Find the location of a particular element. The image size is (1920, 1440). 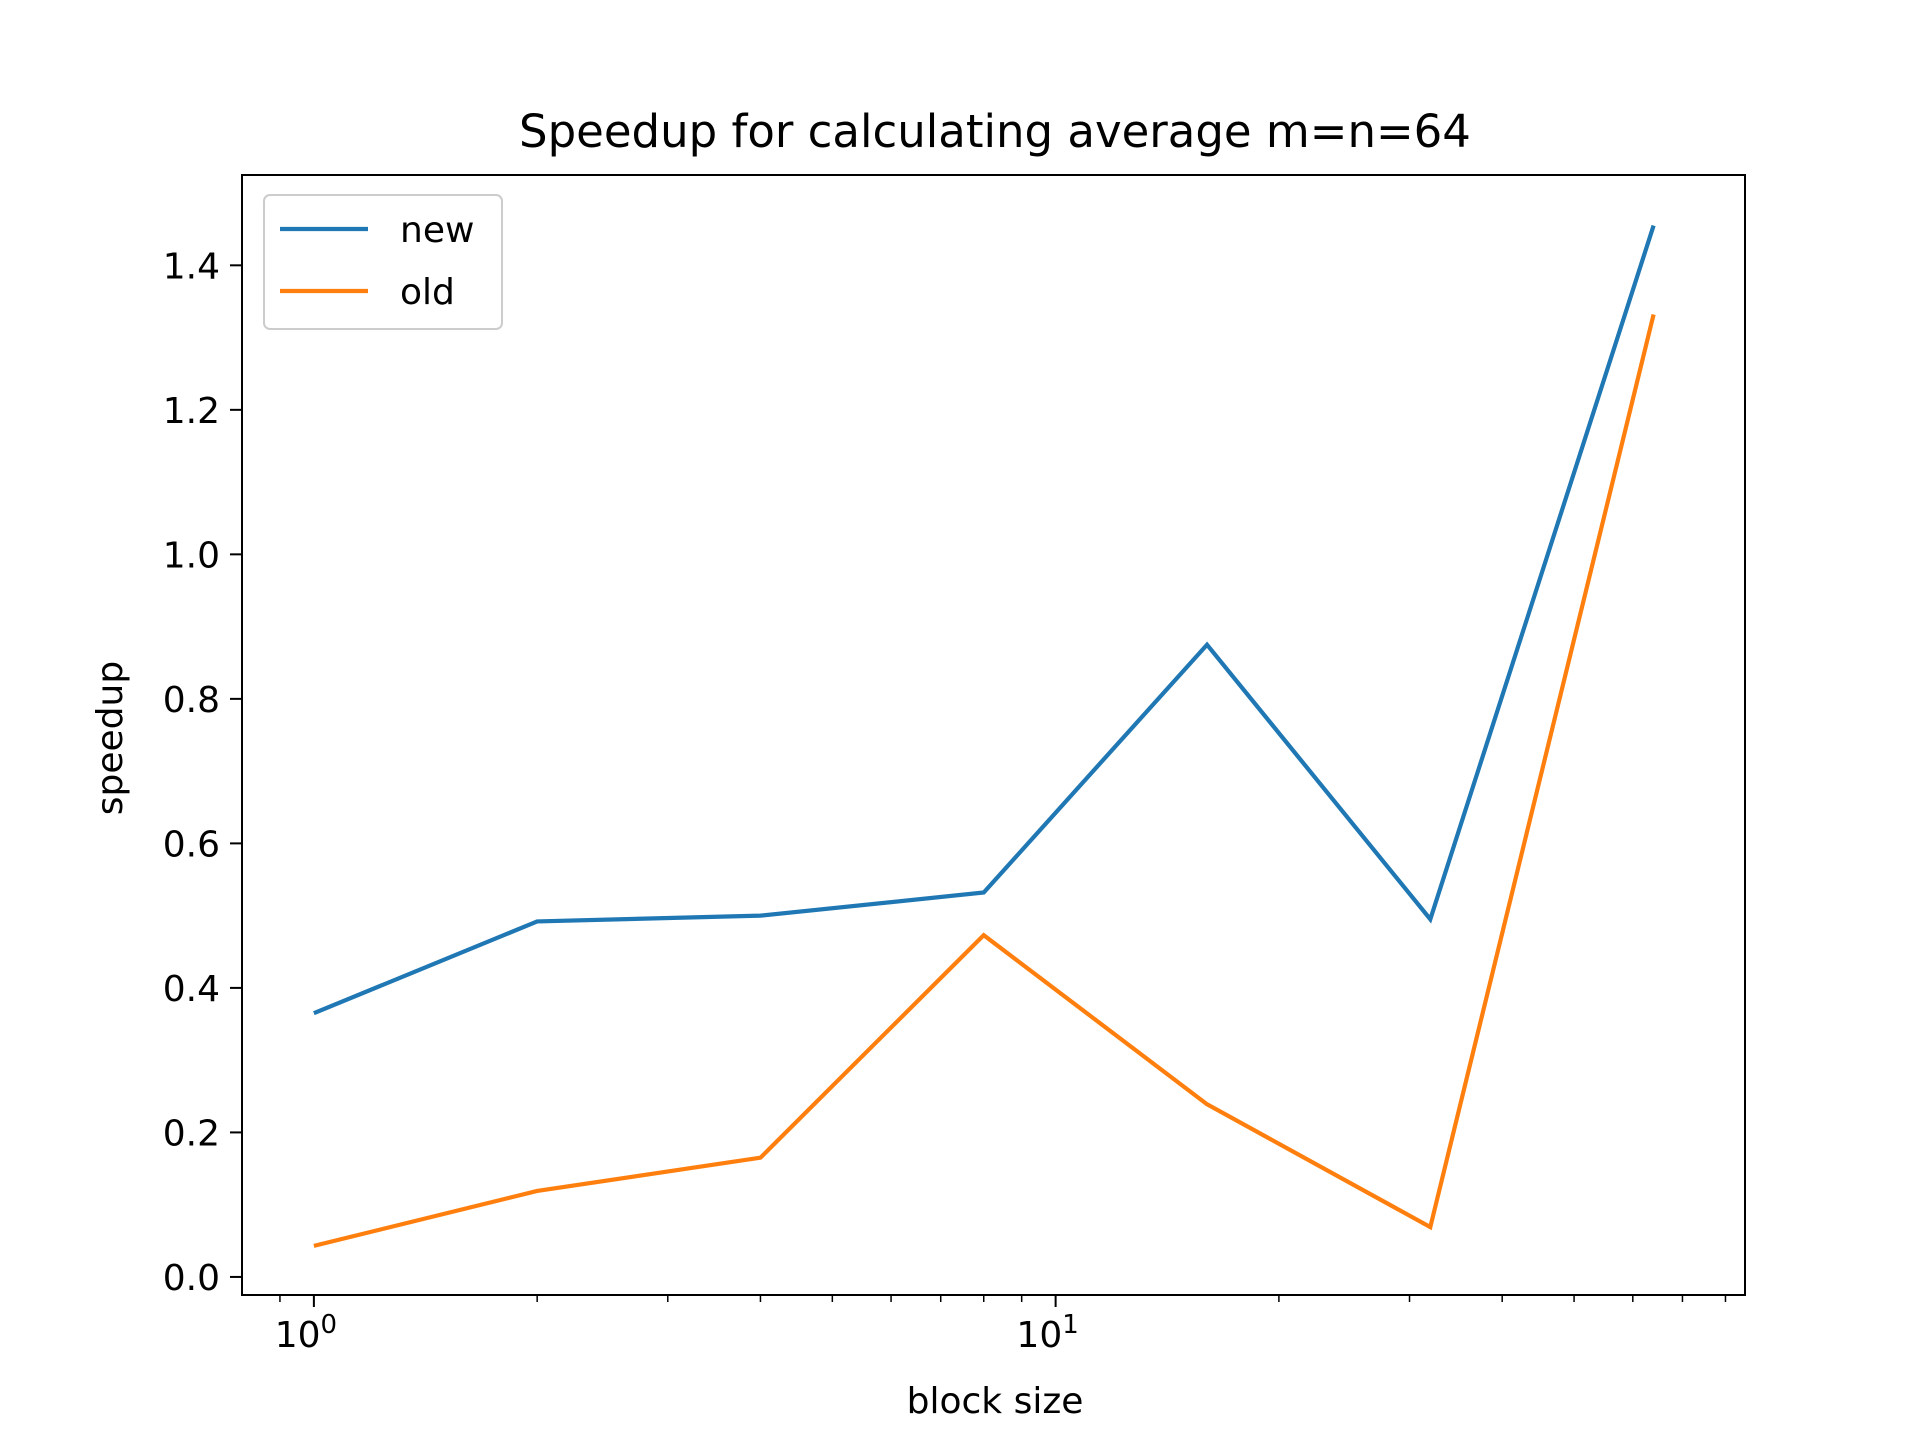

x-tick-label: 10⁰ is located at coordinates (306, 1333).